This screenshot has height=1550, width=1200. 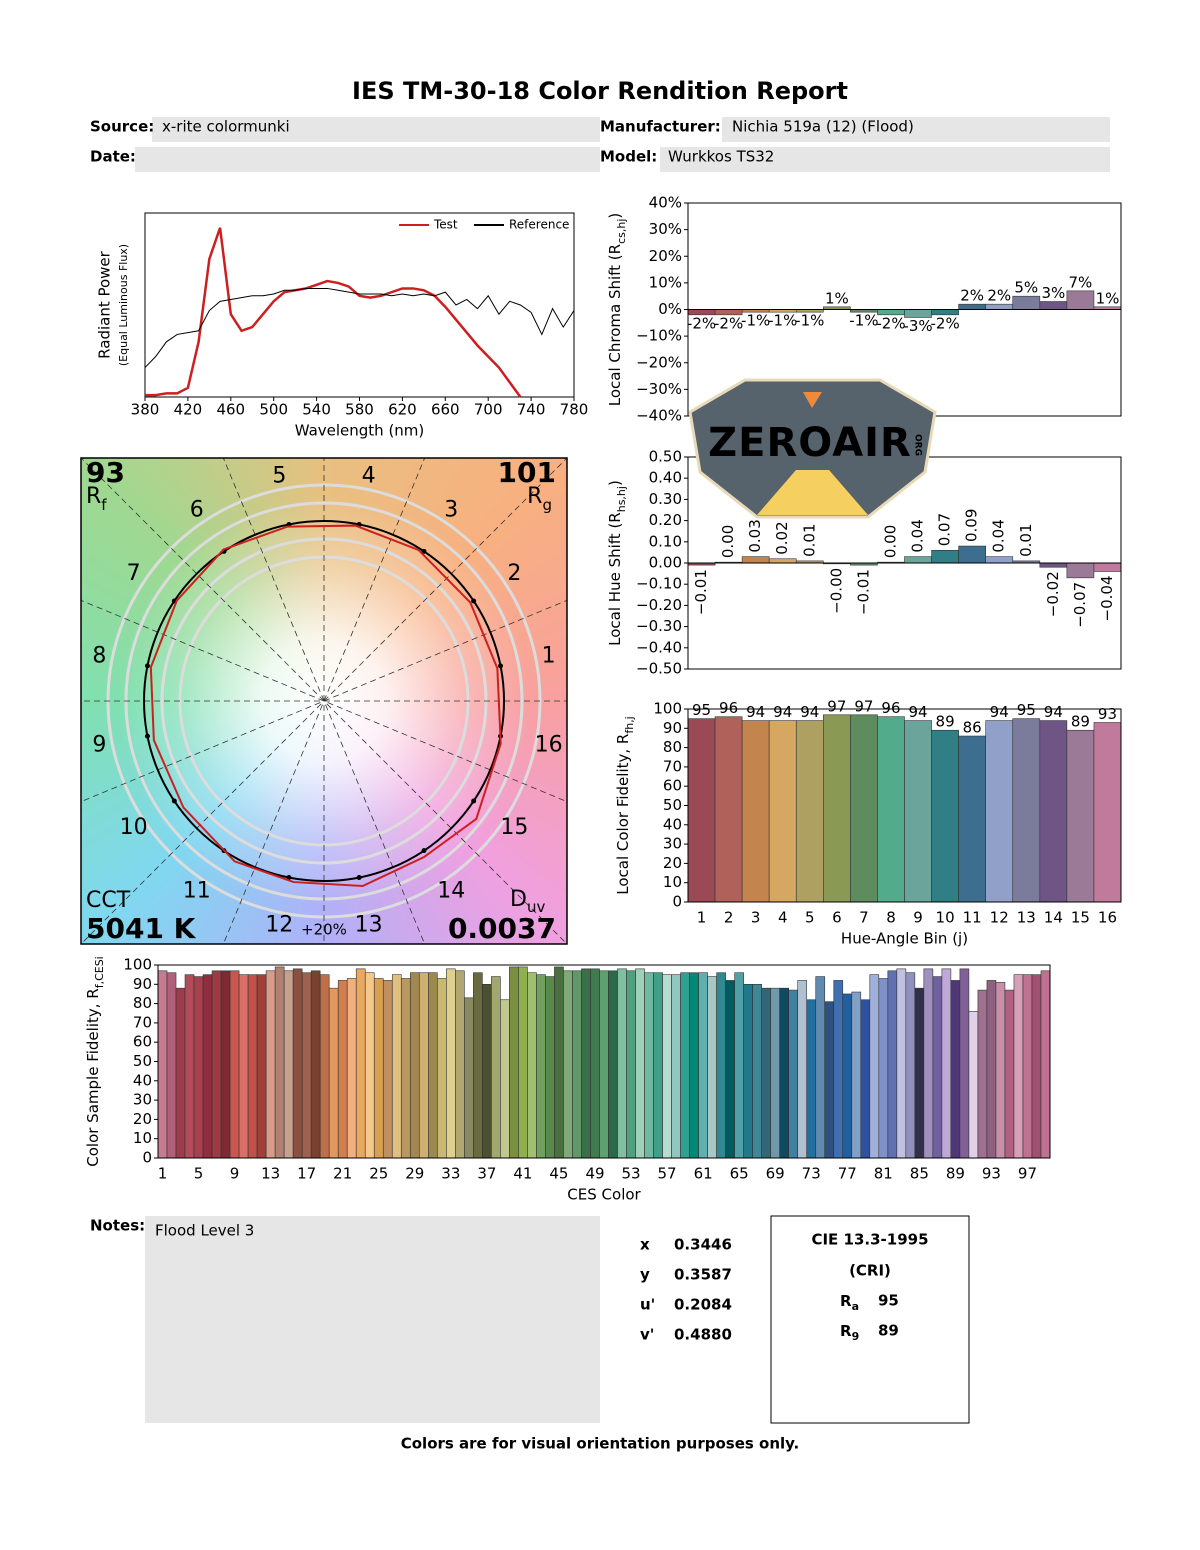 I want to click on y-axis-label: Local Color Fidelity, Rfh,j, so click(x=625, y=805).